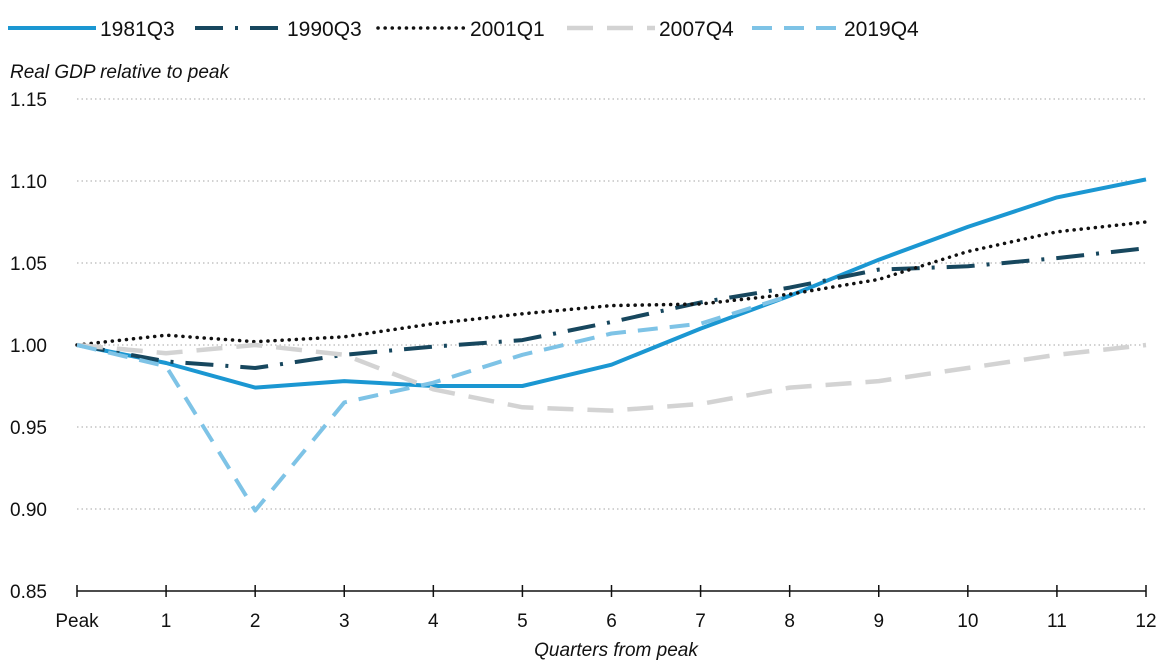 Image resolution: width=1162 pixels, height=665 pixels. I want to click on x-tick-label: 8, so click(789, 621).